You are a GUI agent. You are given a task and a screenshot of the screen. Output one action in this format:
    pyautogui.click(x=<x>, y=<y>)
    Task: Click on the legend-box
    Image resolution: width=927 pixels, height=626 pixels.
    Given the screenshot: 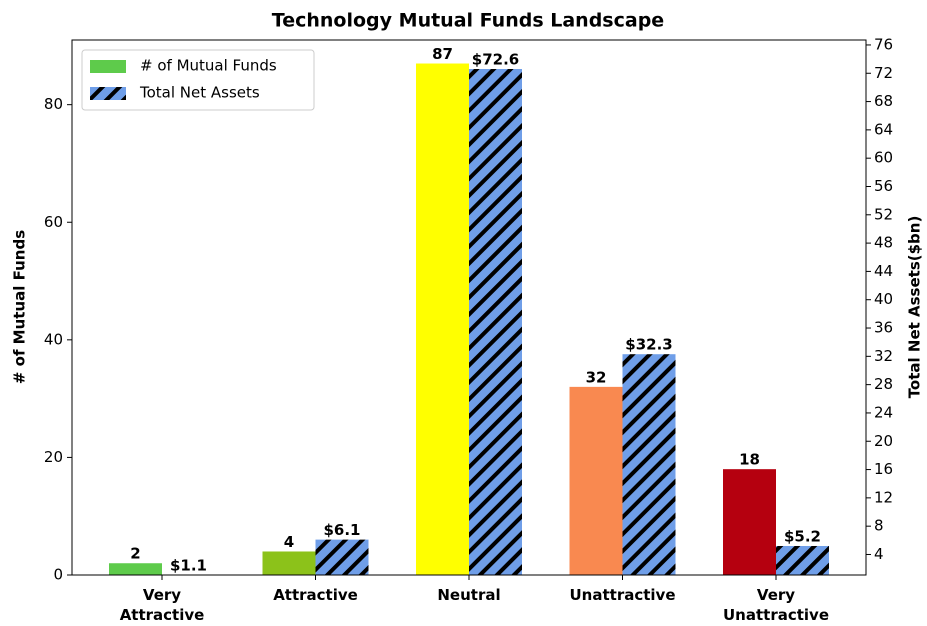 What is the action you would take?
    pyautogui.click(x=198, y=80)
    